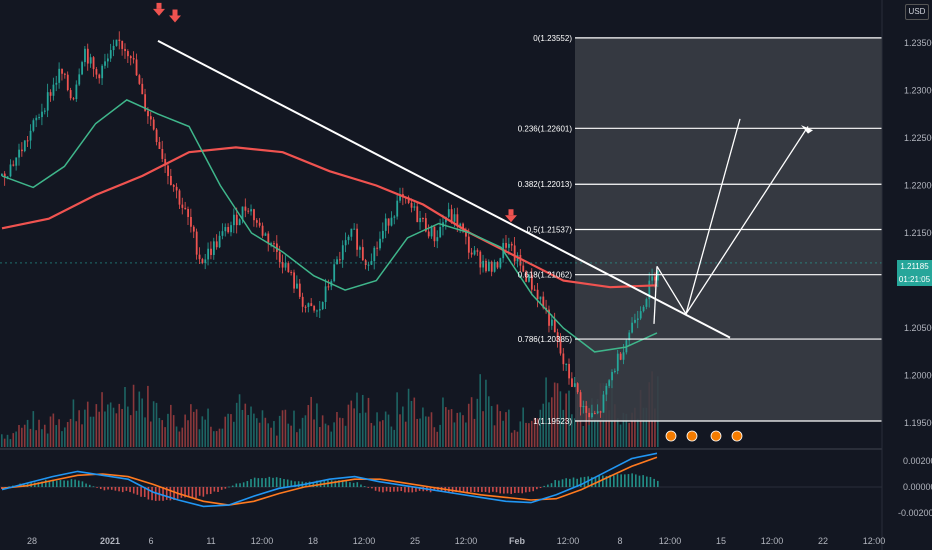 This screenshot has width=932, height=550. I want to click on time-tick-label: 12:00, so click(874, 541).